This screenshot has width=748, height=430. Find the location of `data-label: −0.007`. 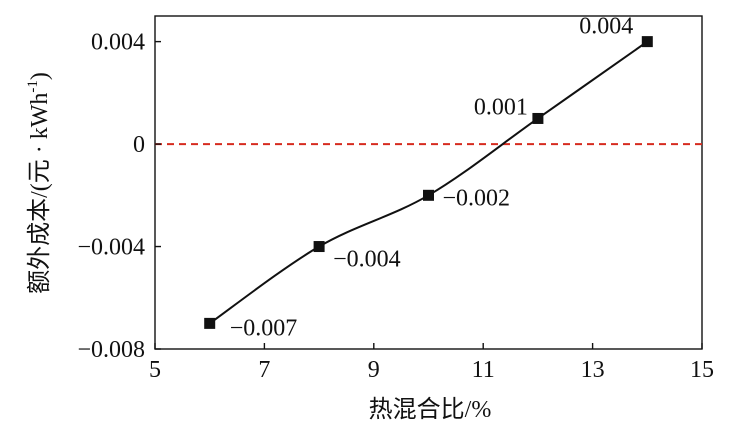

data-label: −0.007 is located at coordinates (264, 328).